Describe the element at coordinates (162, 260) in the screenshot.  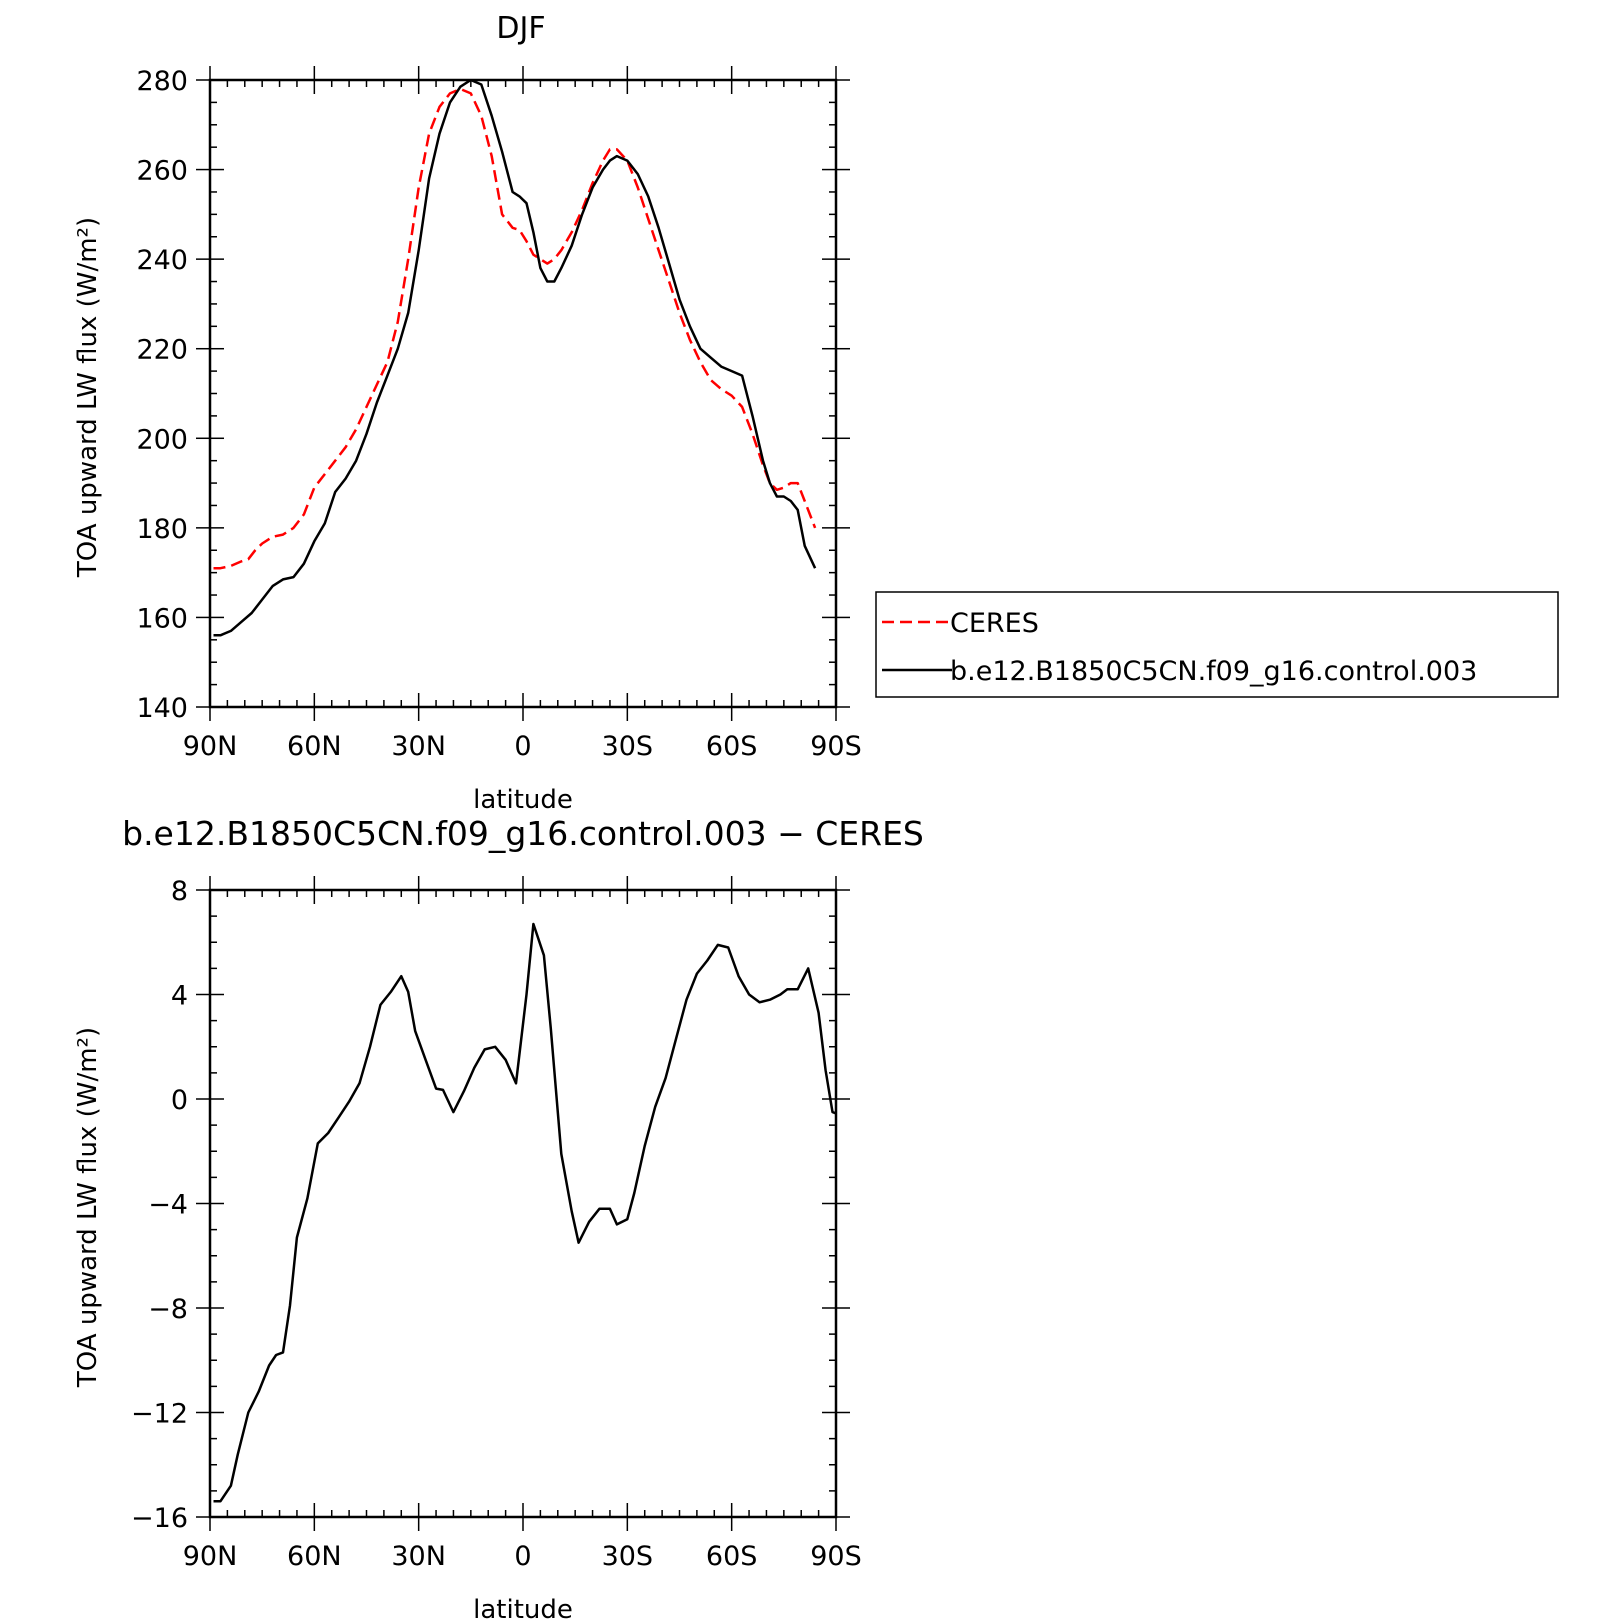
I see `y-tick-label: 240` at that location.